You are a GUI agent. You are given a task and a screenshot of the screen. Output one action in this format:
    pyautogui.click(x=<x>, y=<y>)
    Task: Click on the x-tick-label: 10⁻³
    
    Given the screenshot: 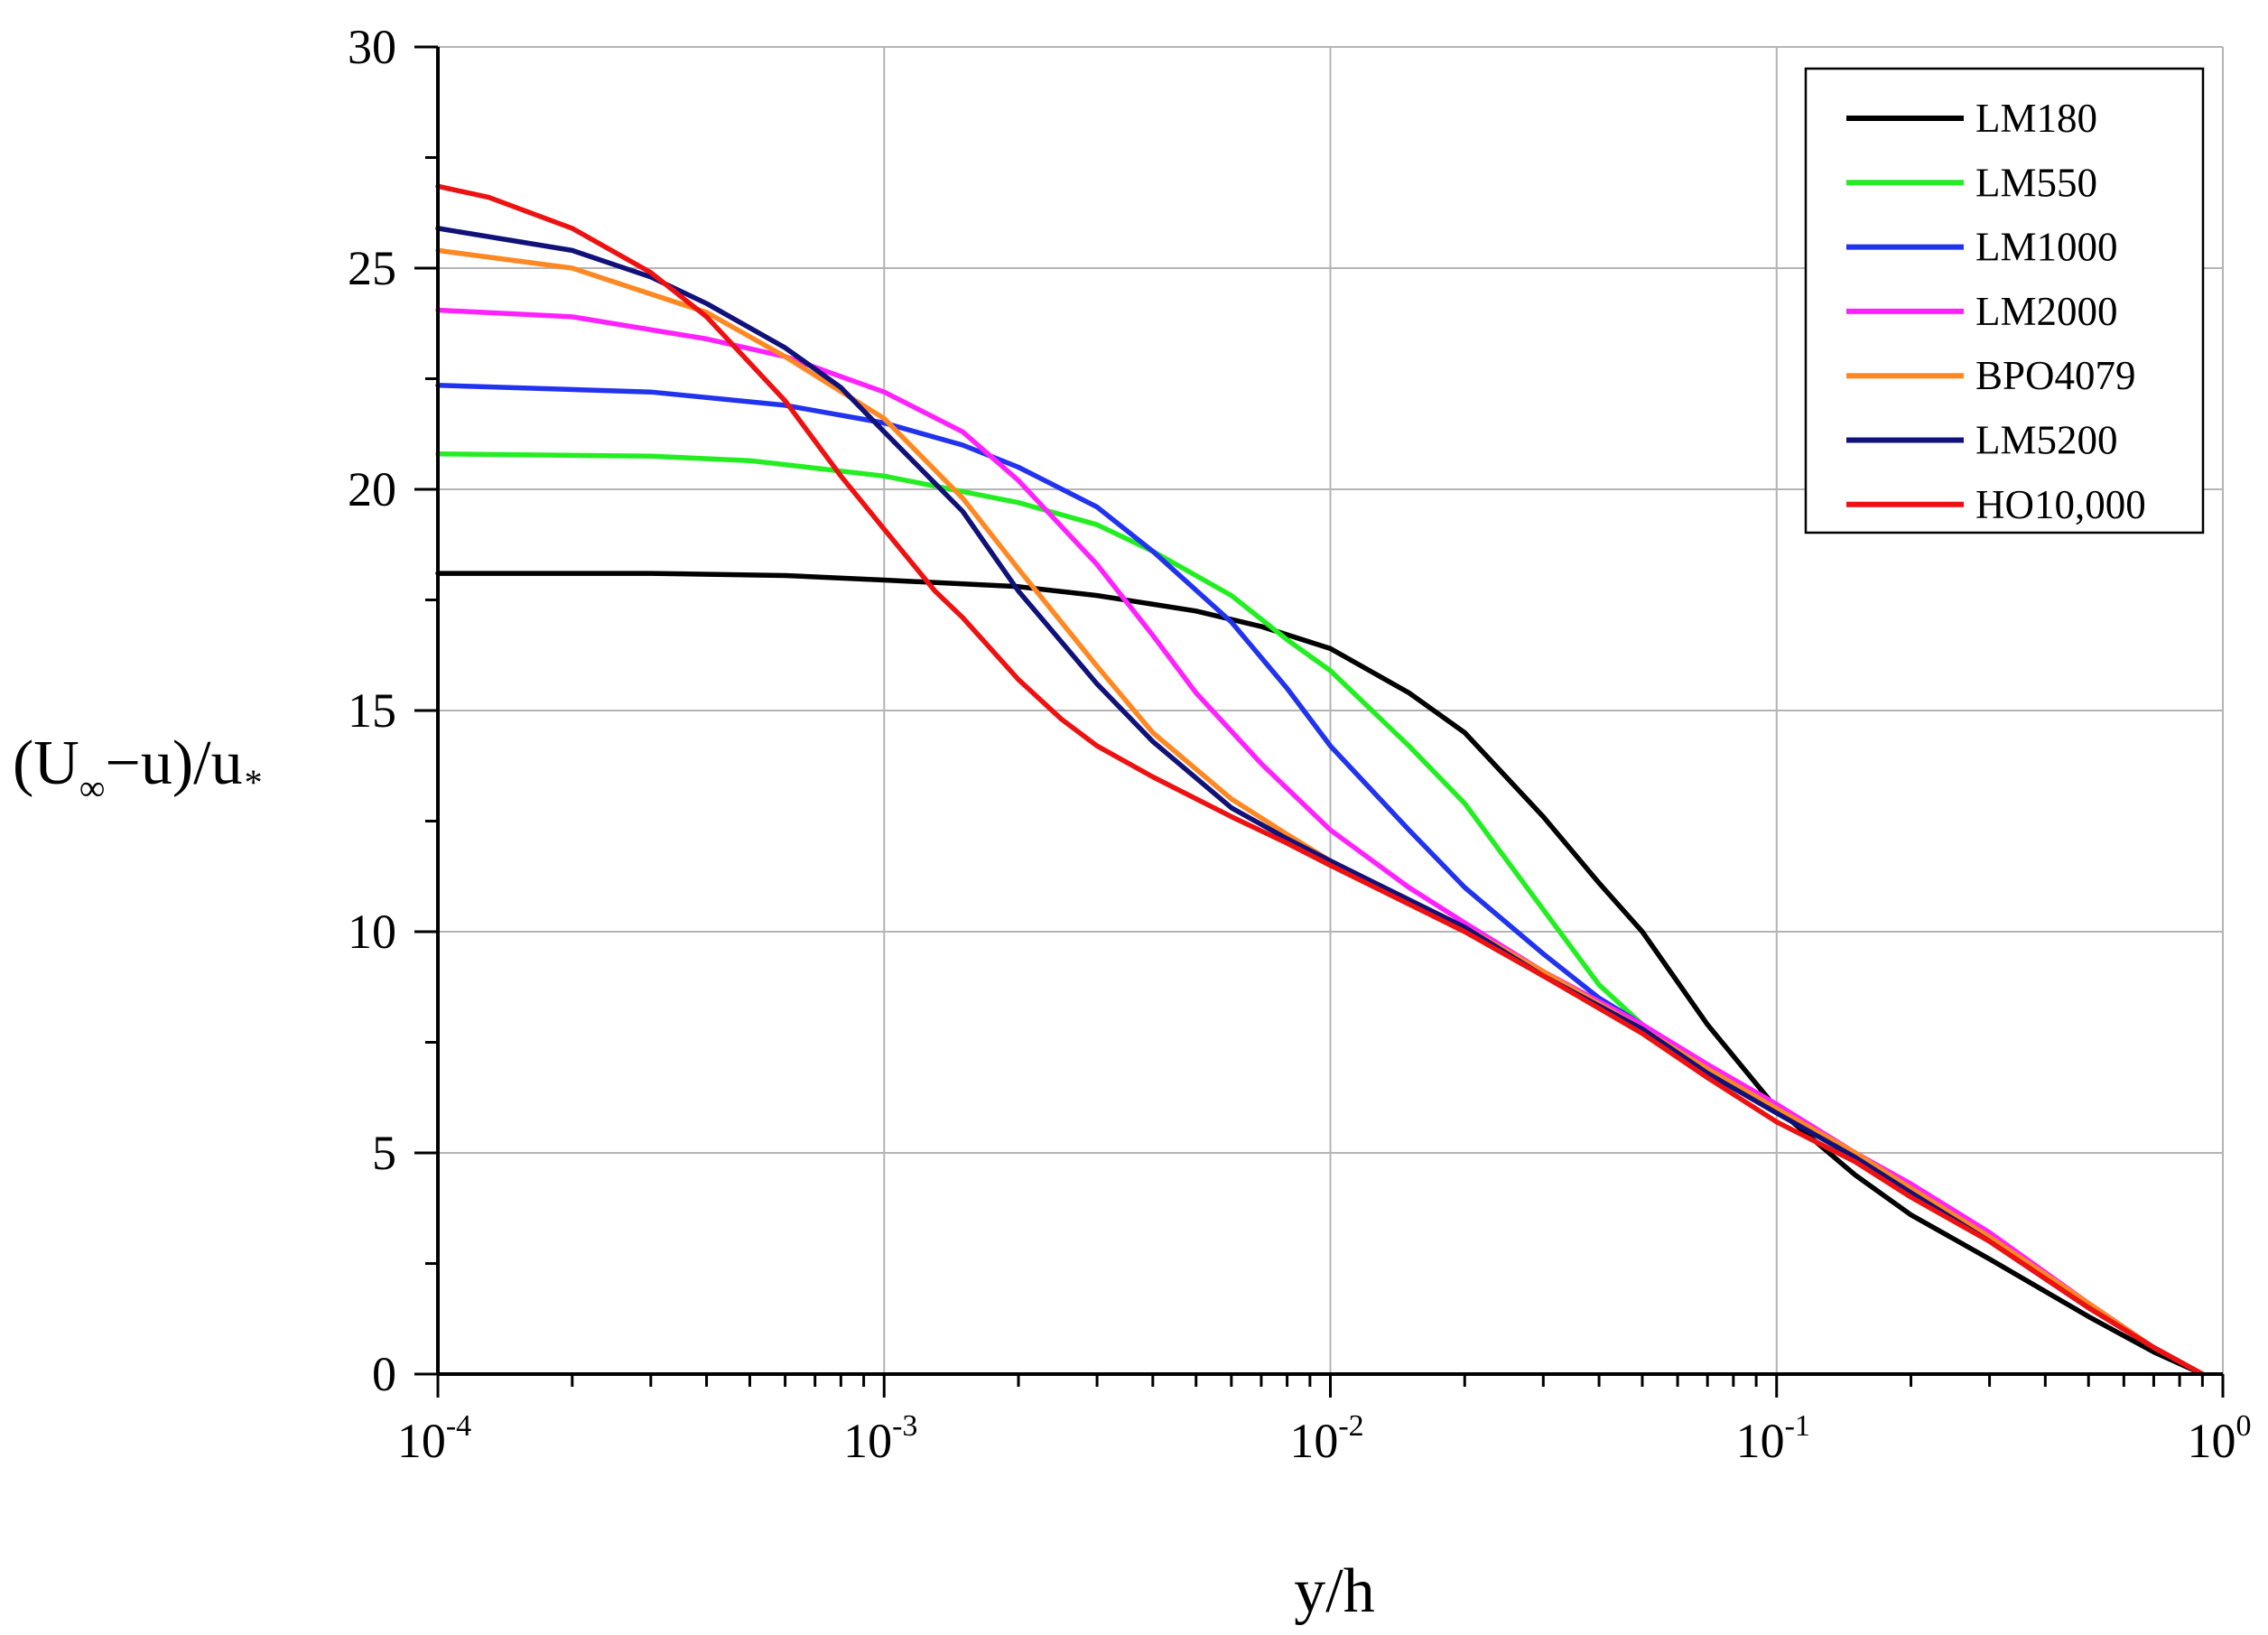 What is the action you would take?
    pyautogui.click(x=880, y=1439)
    